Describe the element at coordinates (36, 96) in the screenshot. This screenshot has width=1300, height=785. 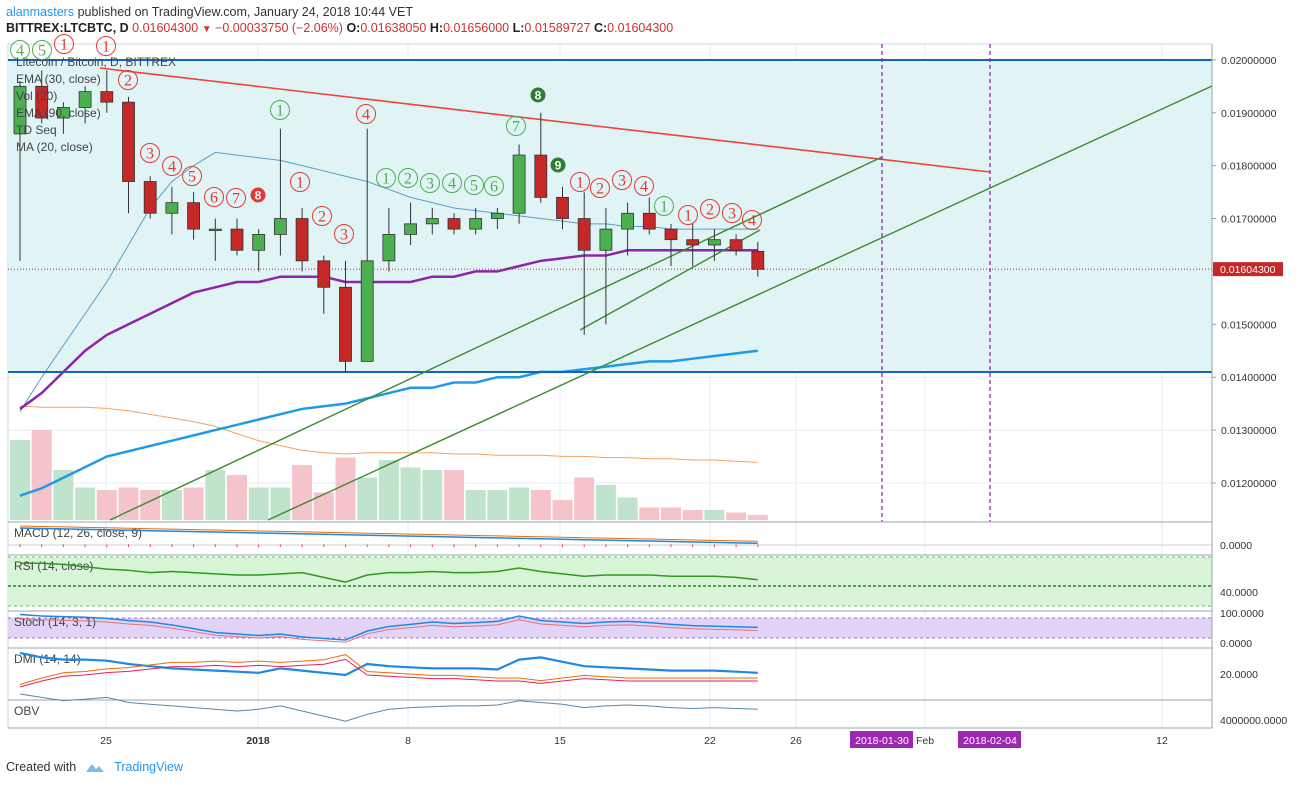
I see `legend-entry: Vol (20)` at that location.